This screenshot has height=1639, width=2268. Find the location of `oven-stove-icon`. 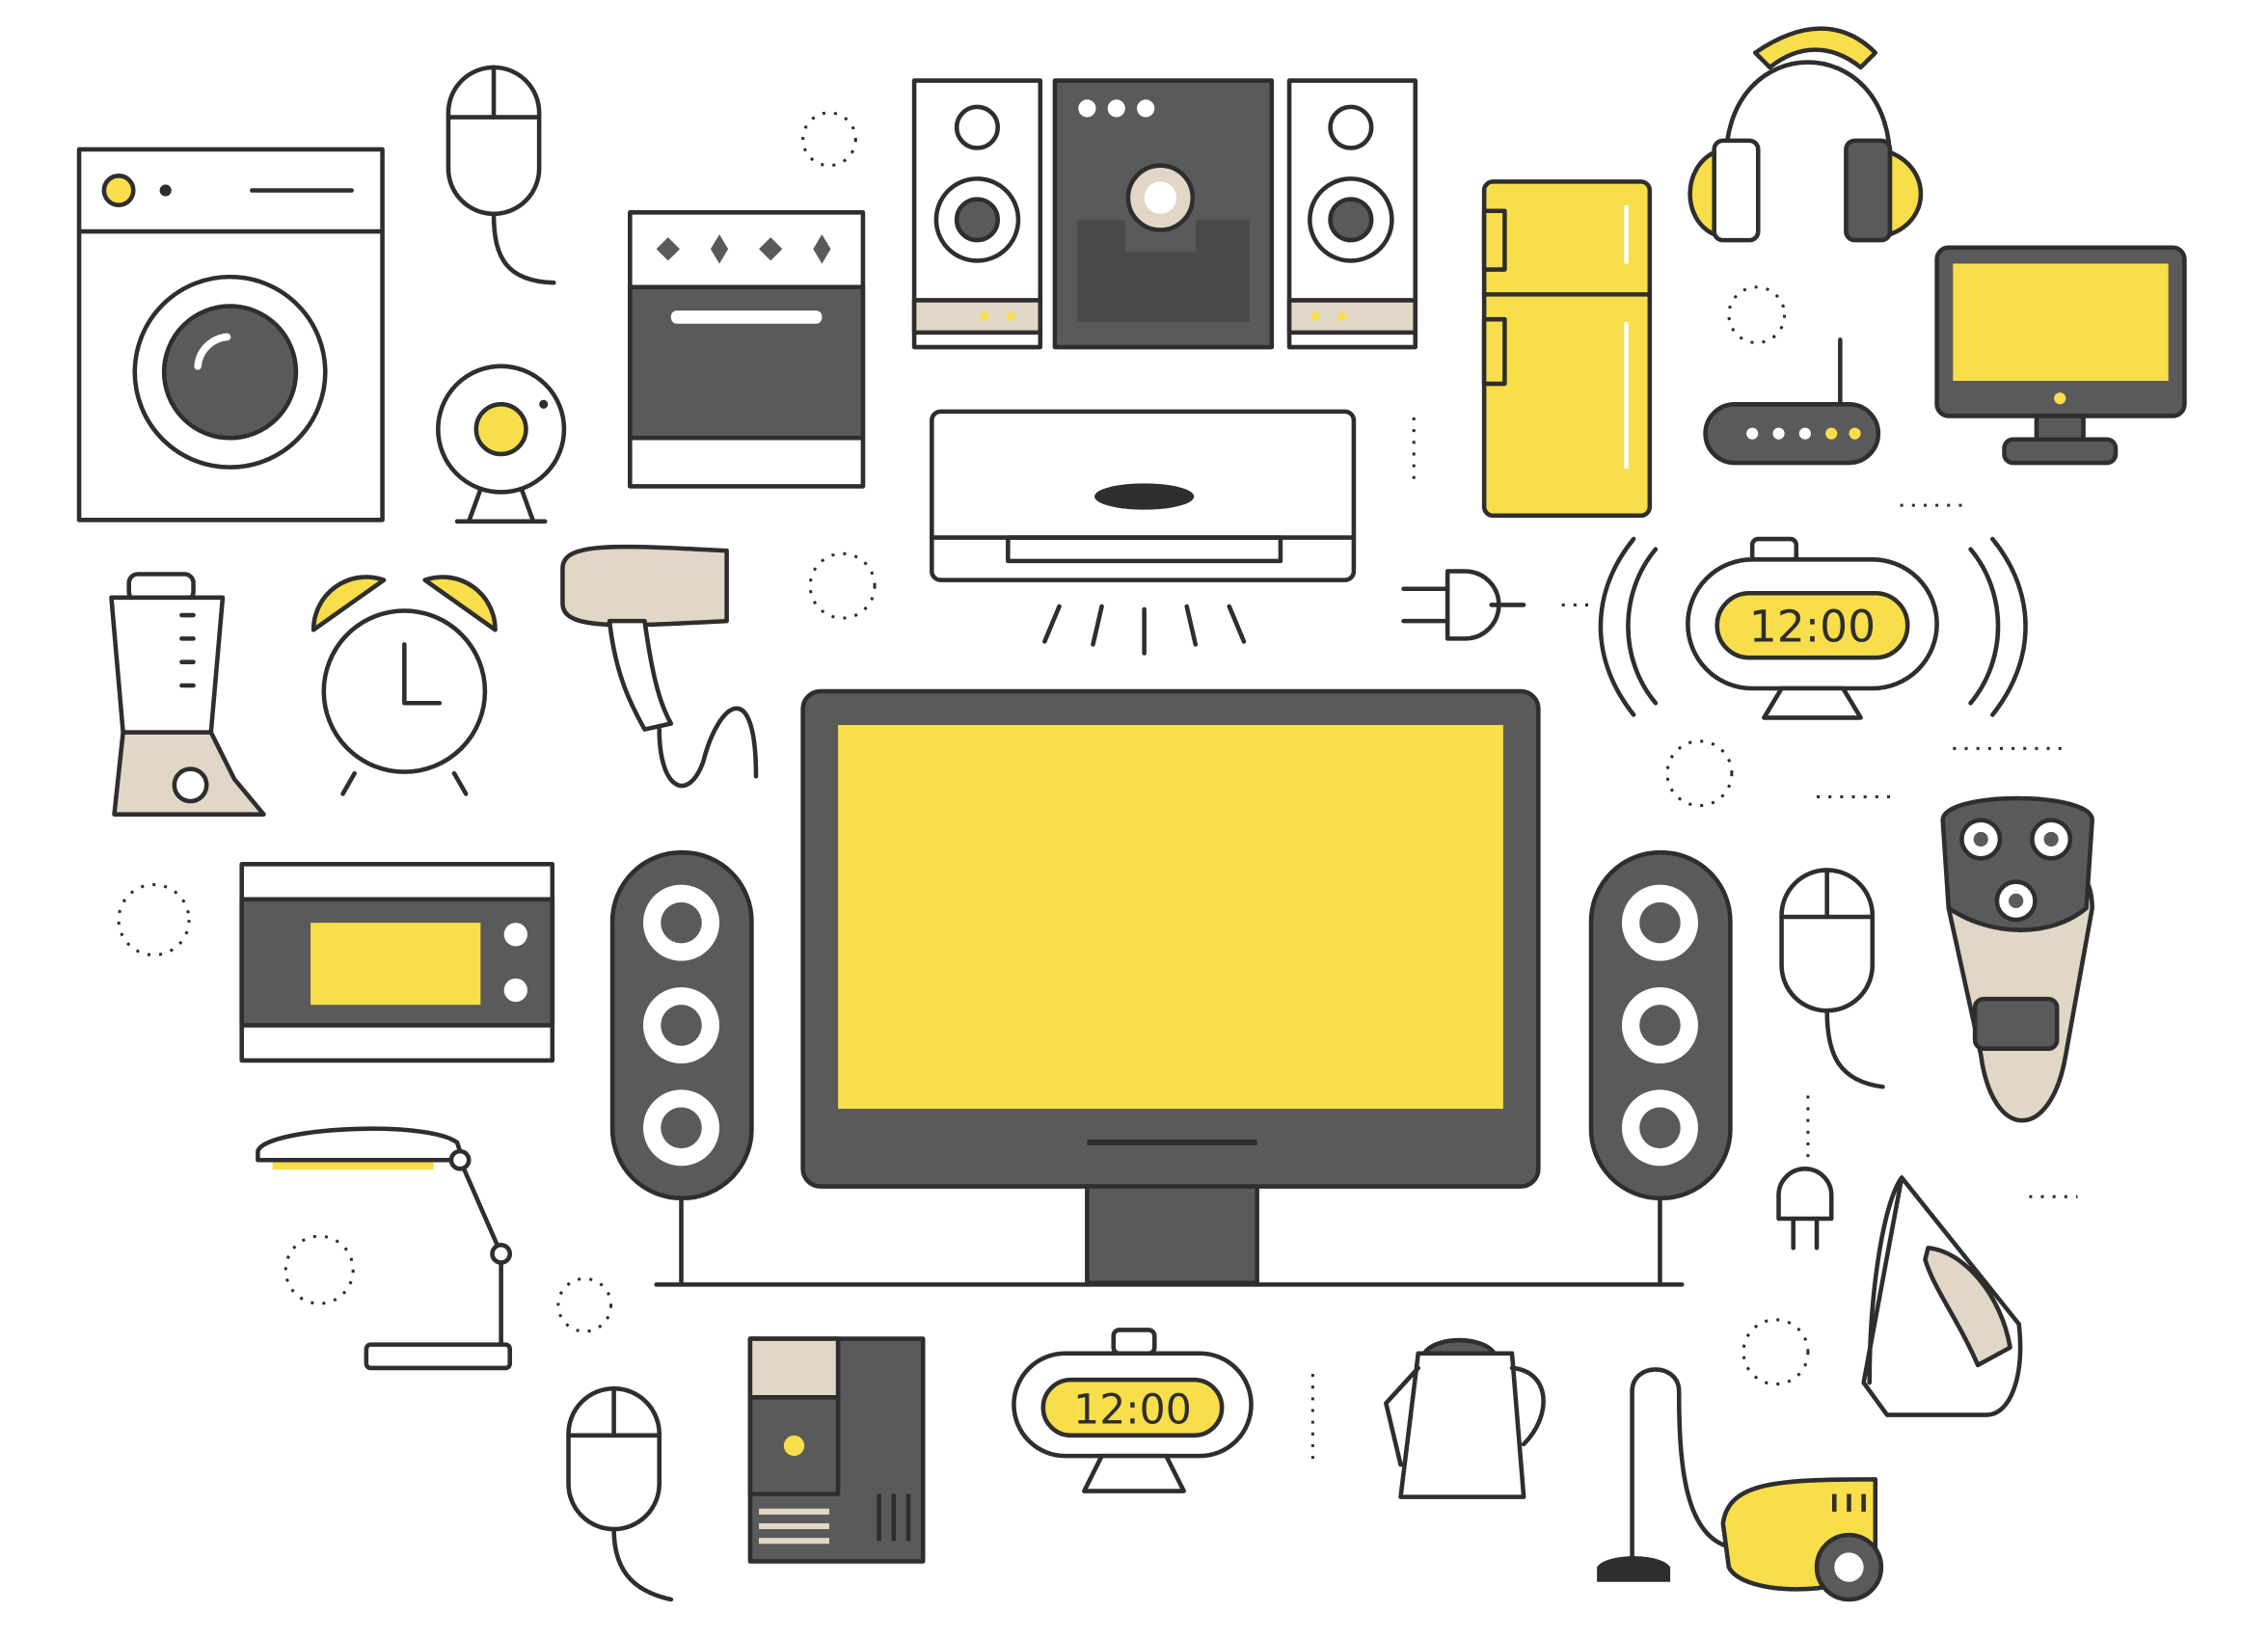

oven-stove-icon is located at coordinates (747, 349).